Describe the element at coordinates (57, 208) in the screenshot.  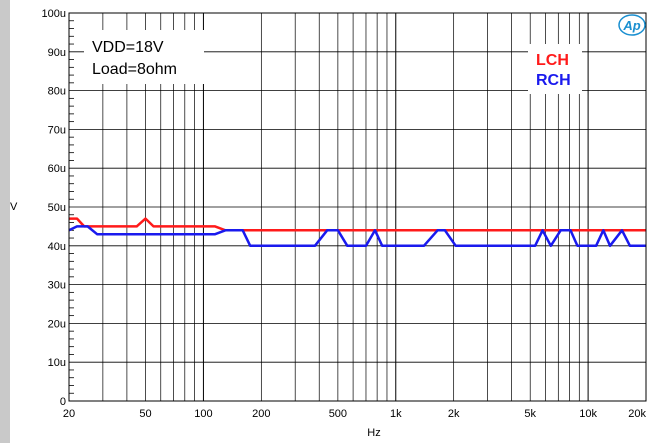
I see `y-tick-label: 50u` at that location.